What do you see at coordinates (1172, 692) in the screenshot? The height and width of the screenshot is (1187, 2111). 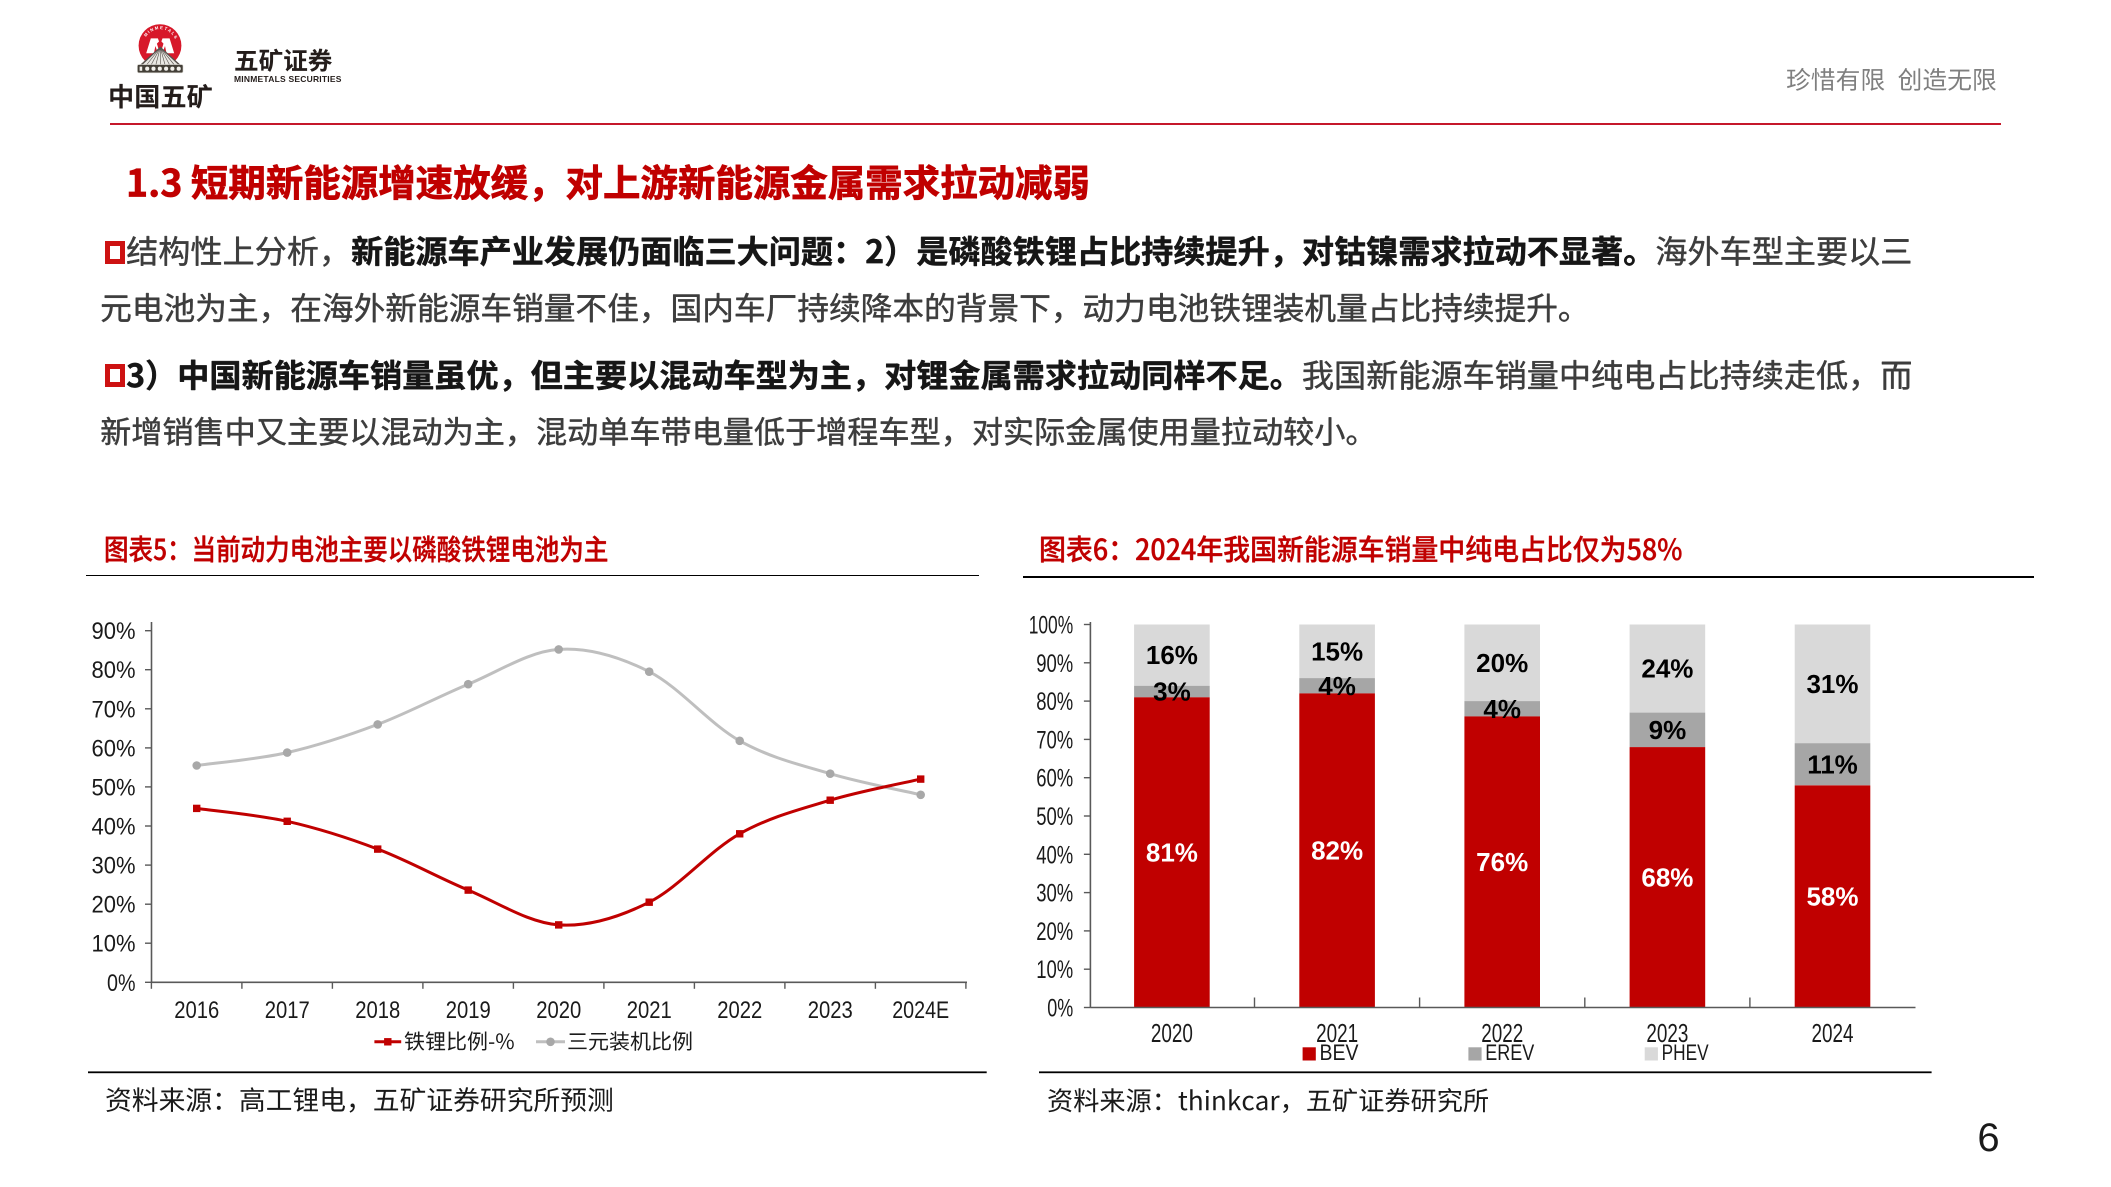 I see `svg-text: 3%` at bounding box center [1172, 692].